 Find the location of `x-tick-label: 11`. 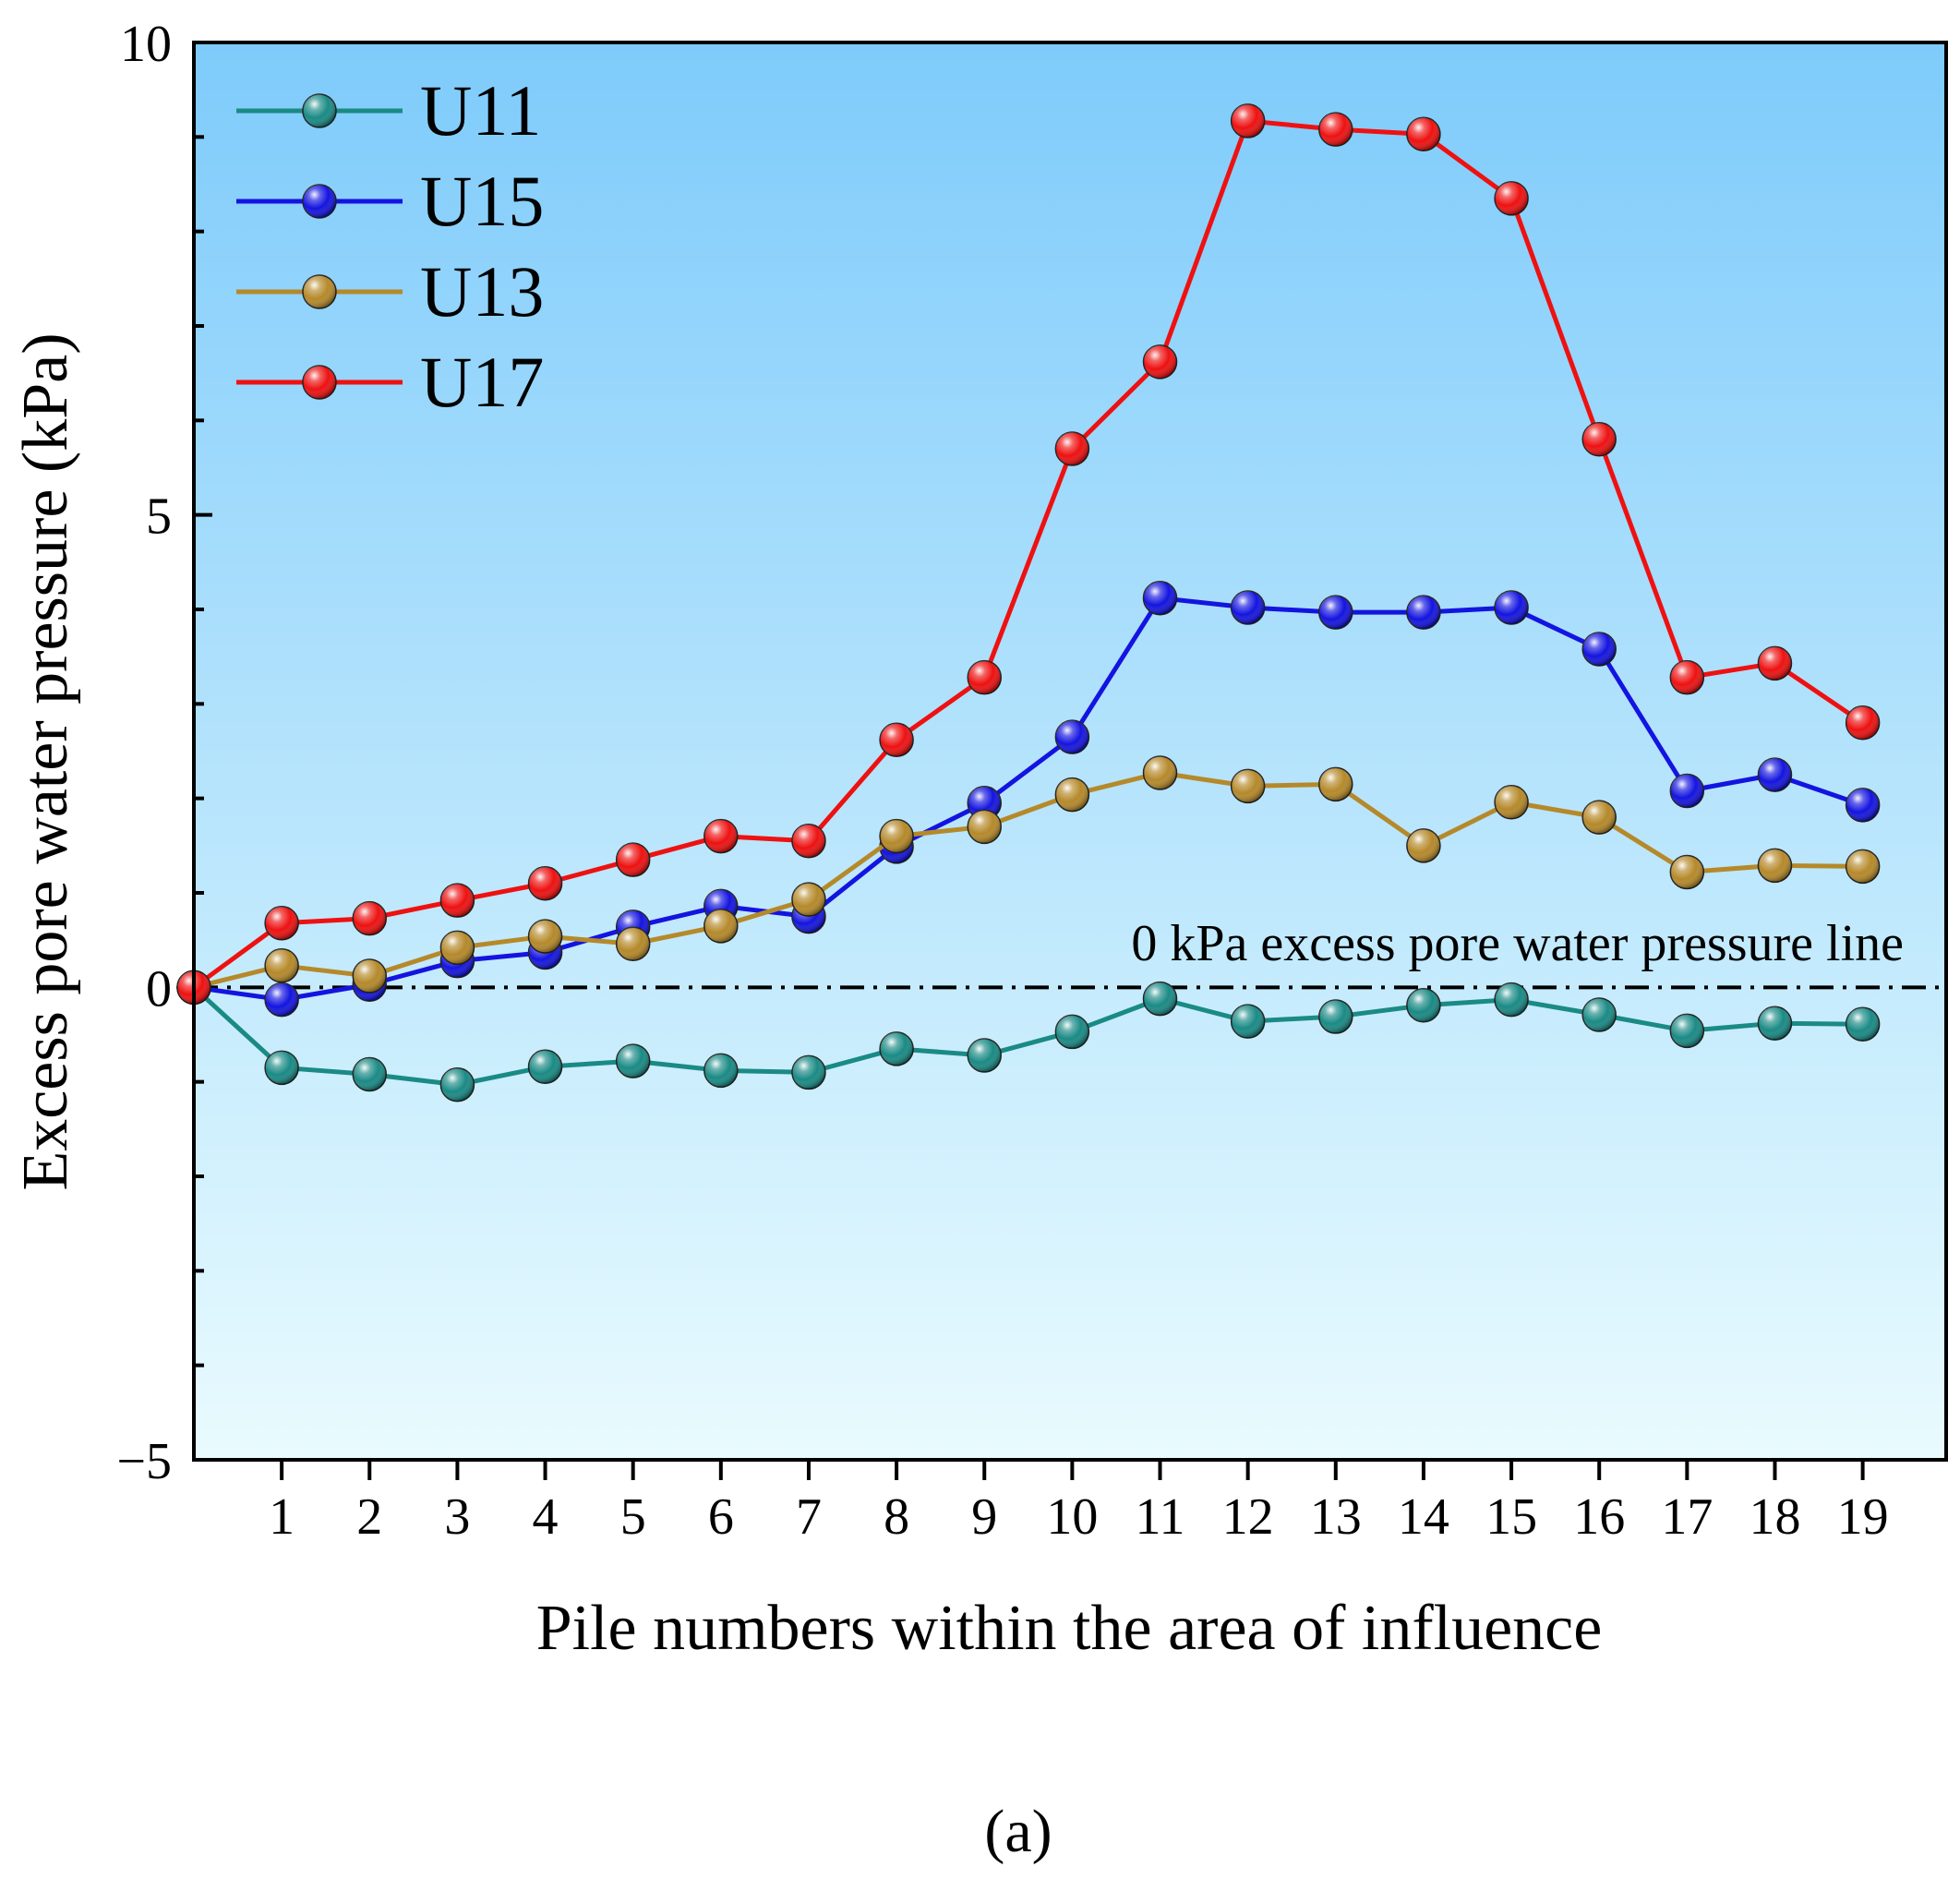

x-tick-label: 11 is located at coordinates (1161, 1517).